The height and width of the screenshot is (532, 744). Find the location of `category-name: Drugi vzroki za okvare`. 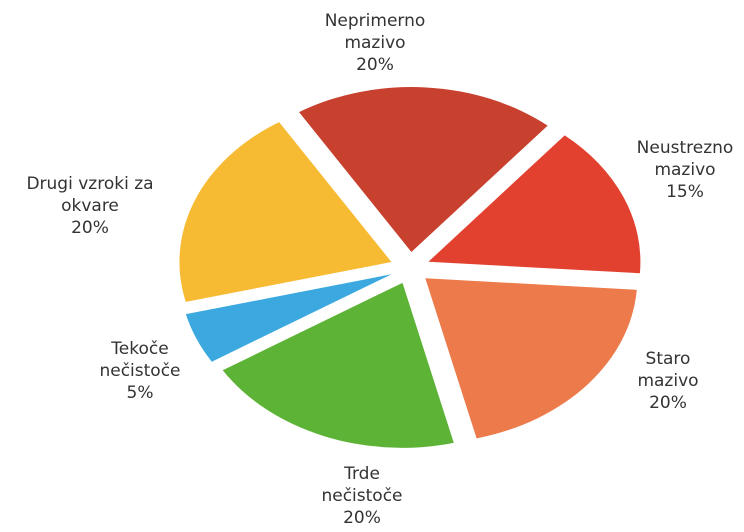

category-name: Drugi vzroki za okvare is located at coordinates (90, 195).